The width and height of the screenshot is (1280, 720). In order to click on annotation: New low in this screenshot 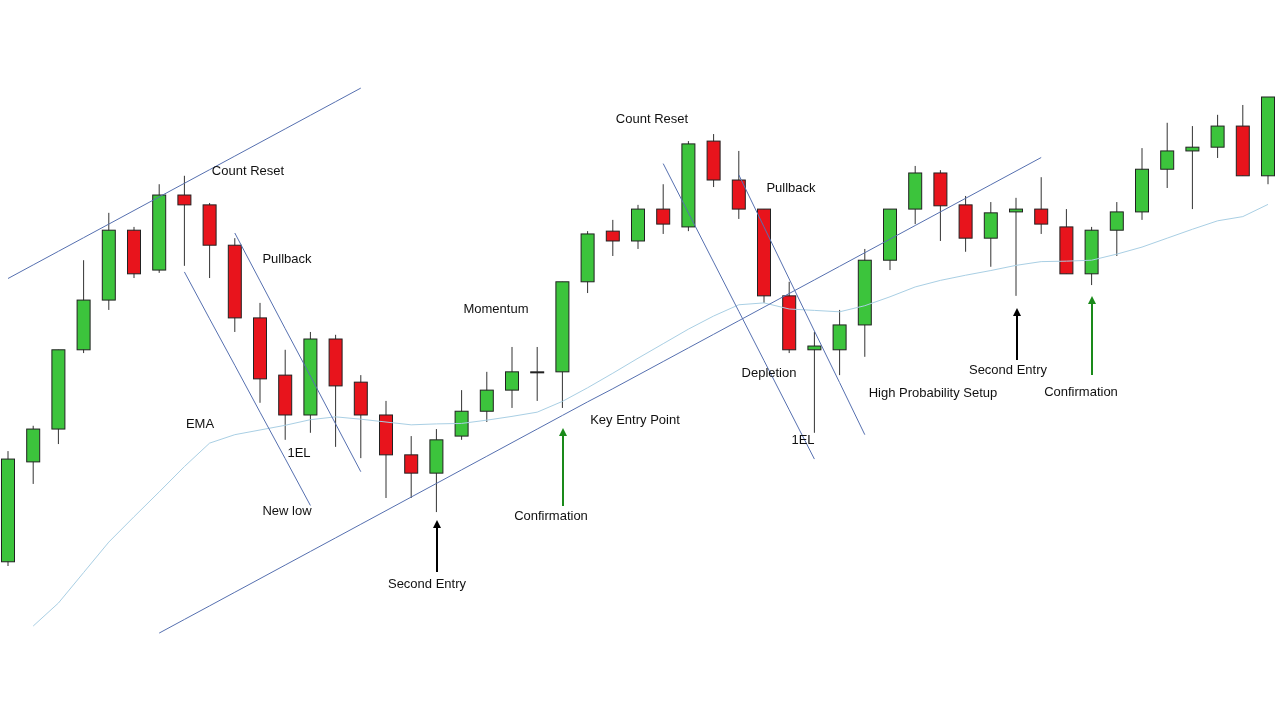, I will do `click(287, 511)`.